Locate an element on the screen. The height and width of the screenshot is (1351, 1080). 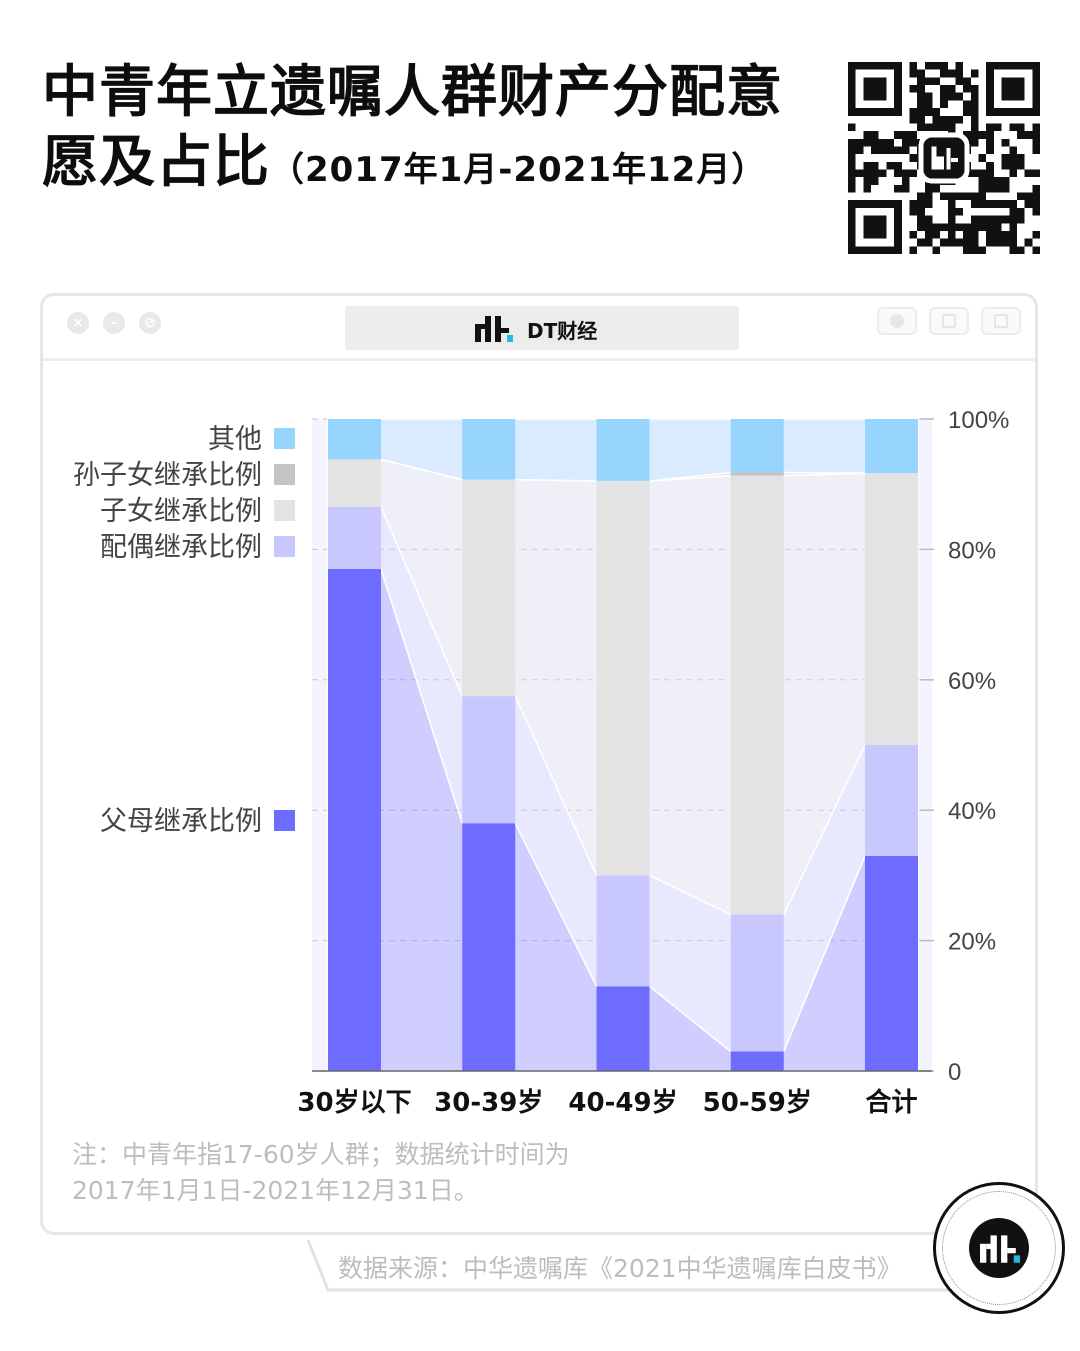
source-frame is located at coordinates (653, 1266).